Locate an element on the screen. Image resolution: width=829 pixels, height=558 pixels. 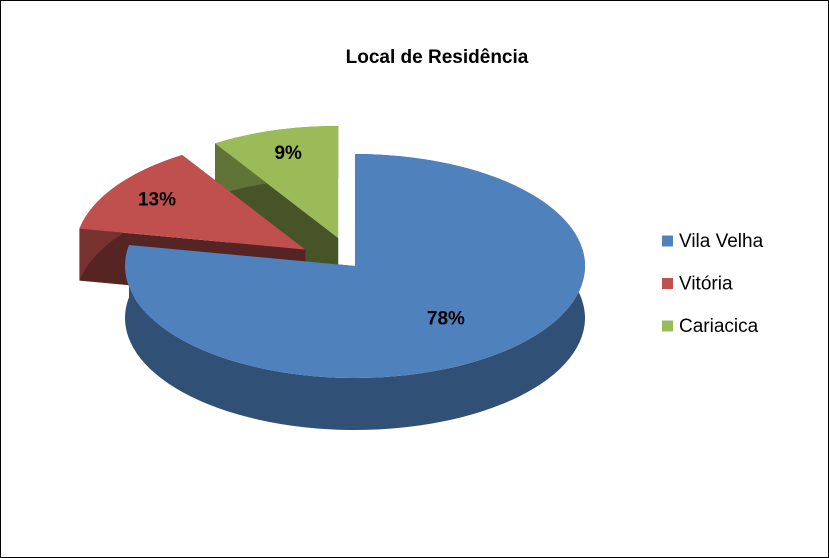
data-label: 9% is located at coordinates (288, 153).